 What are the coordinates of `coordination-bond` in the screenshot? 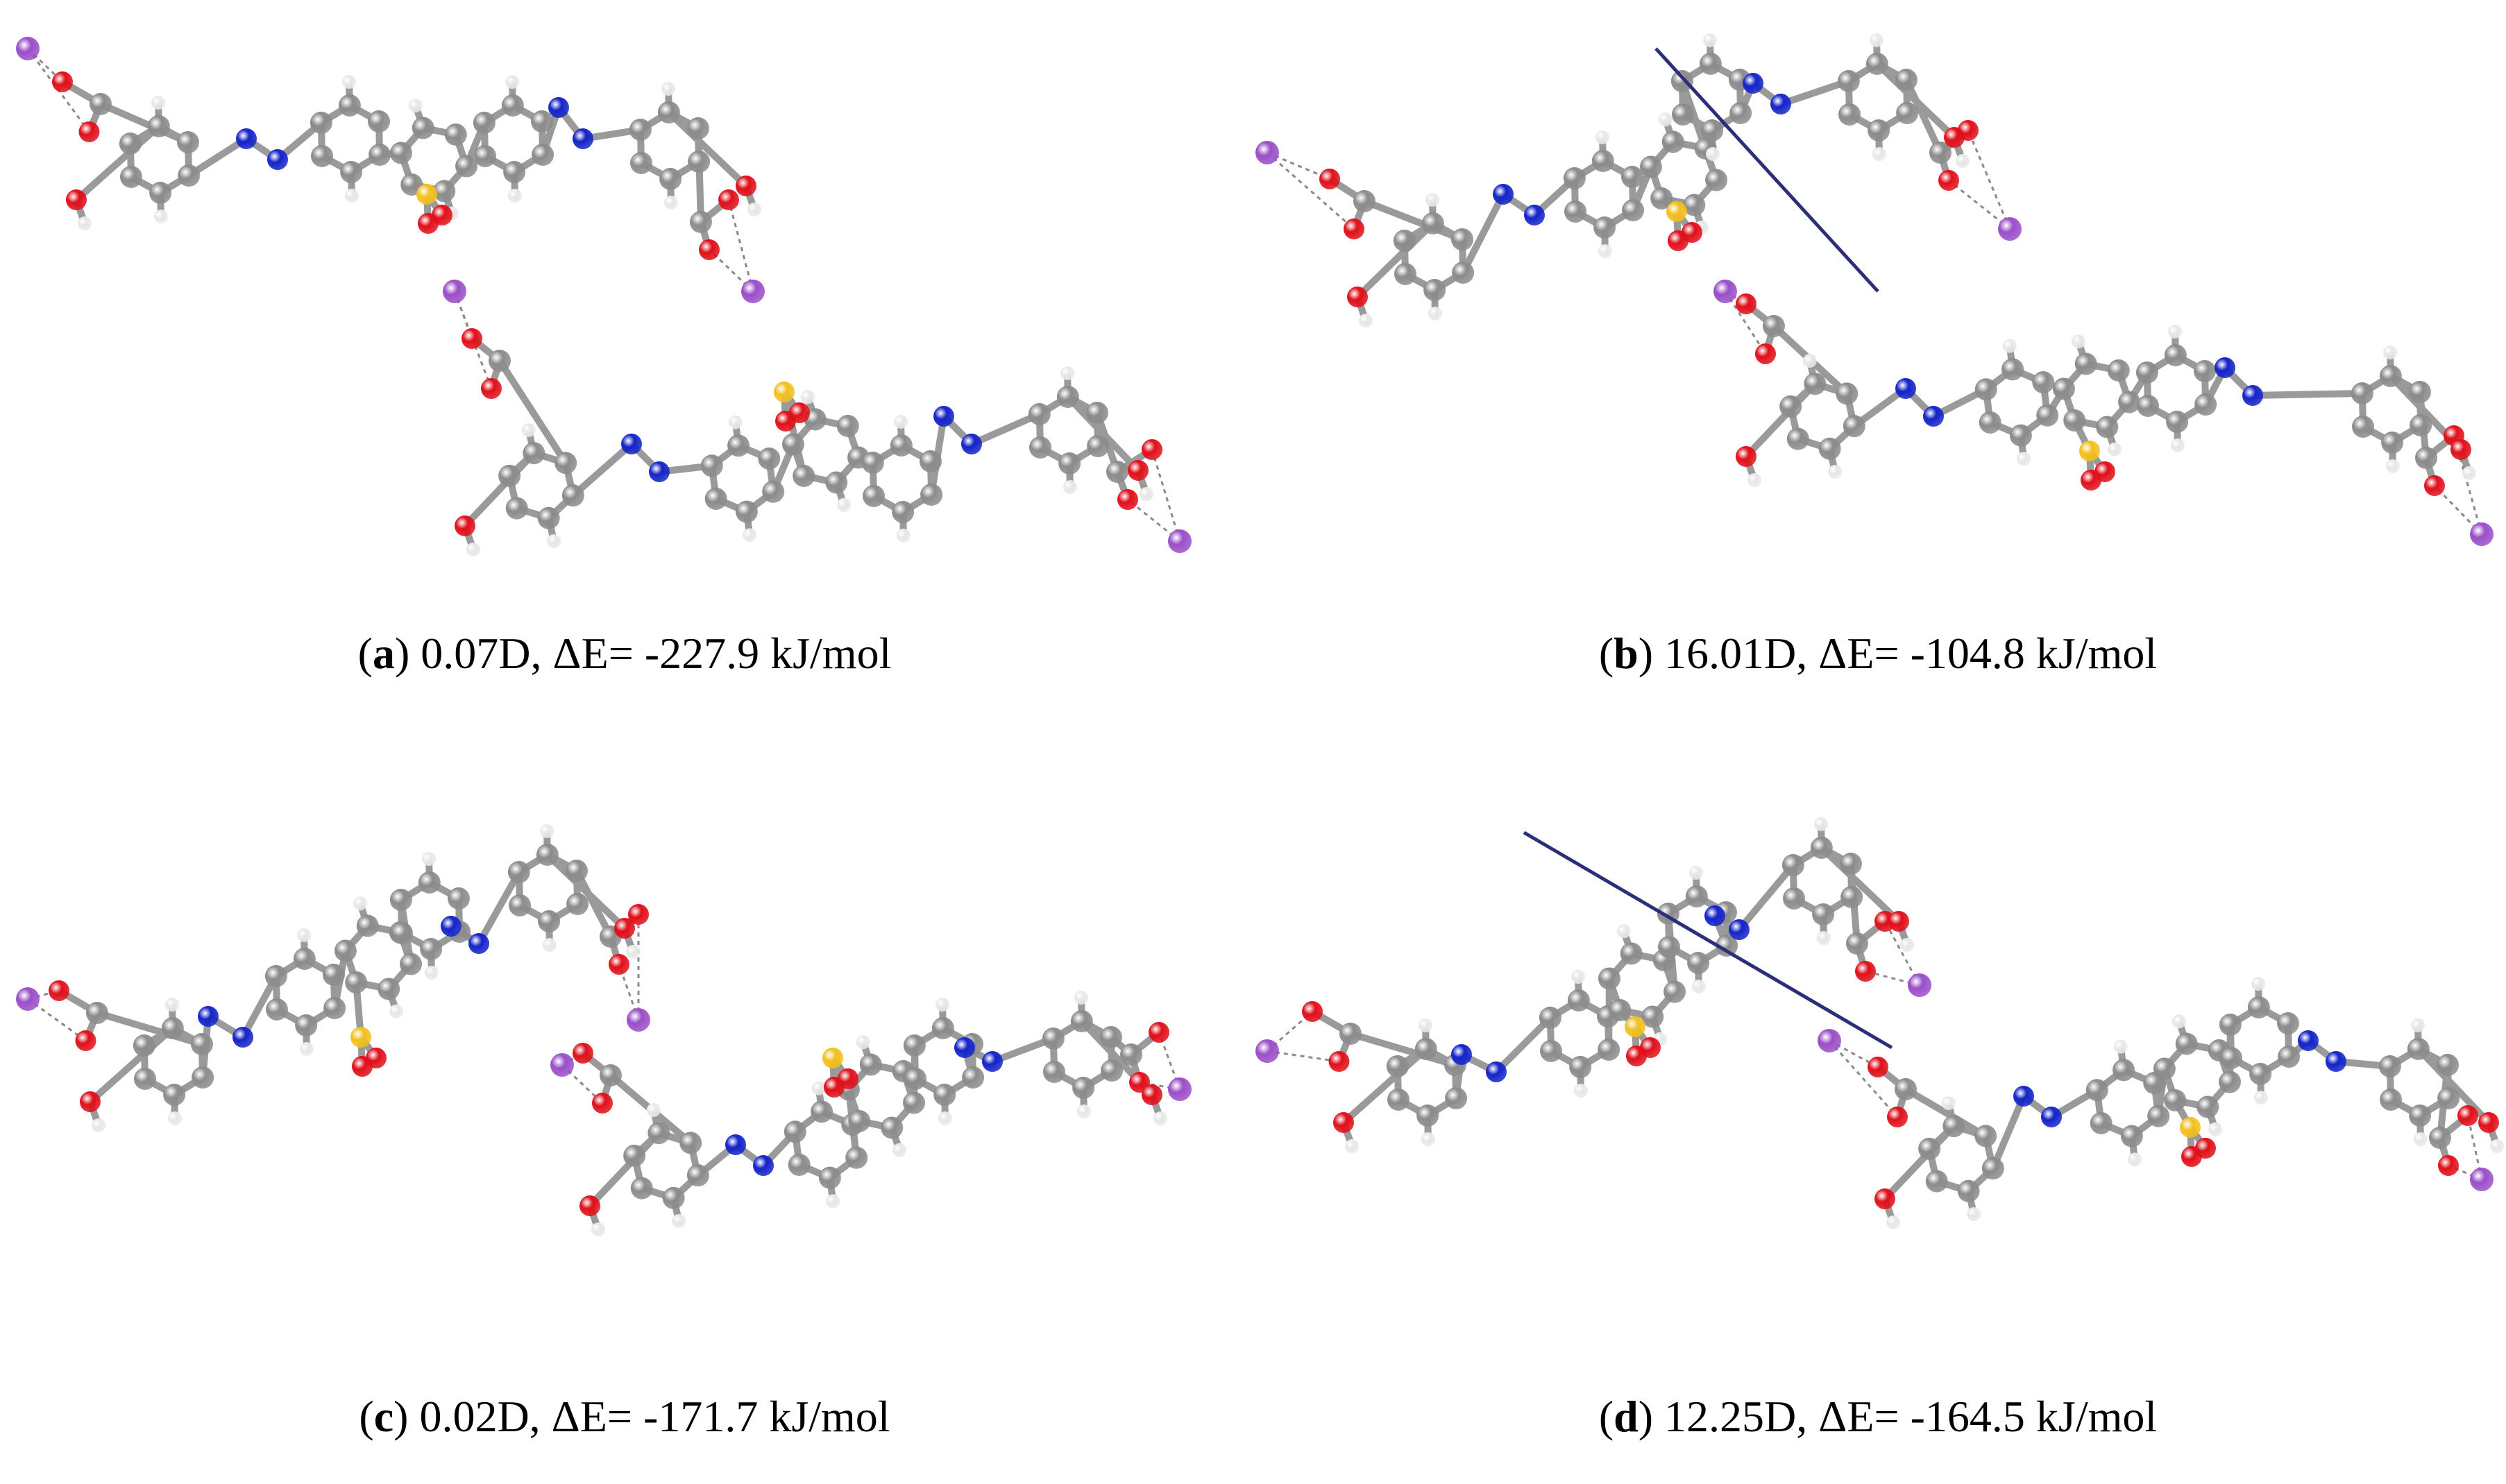 It's located at (1989, 180).